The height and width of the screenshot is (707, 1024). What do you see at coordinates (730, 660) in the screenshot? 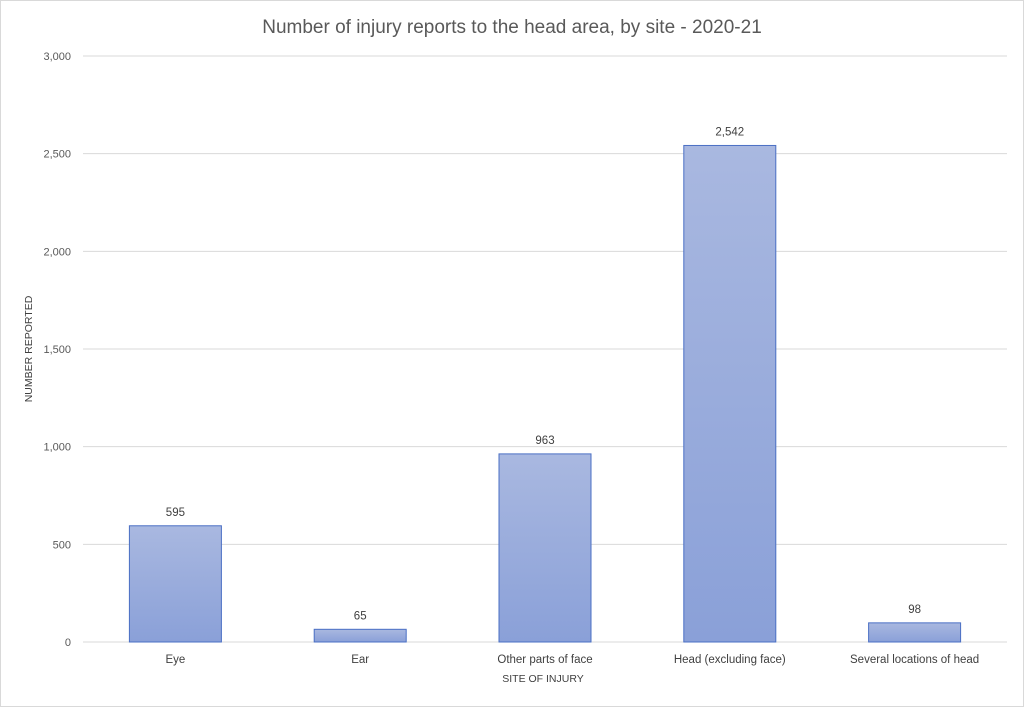
I see `x-category-label: Head (excluding face)` at bounding box center [730, 660].